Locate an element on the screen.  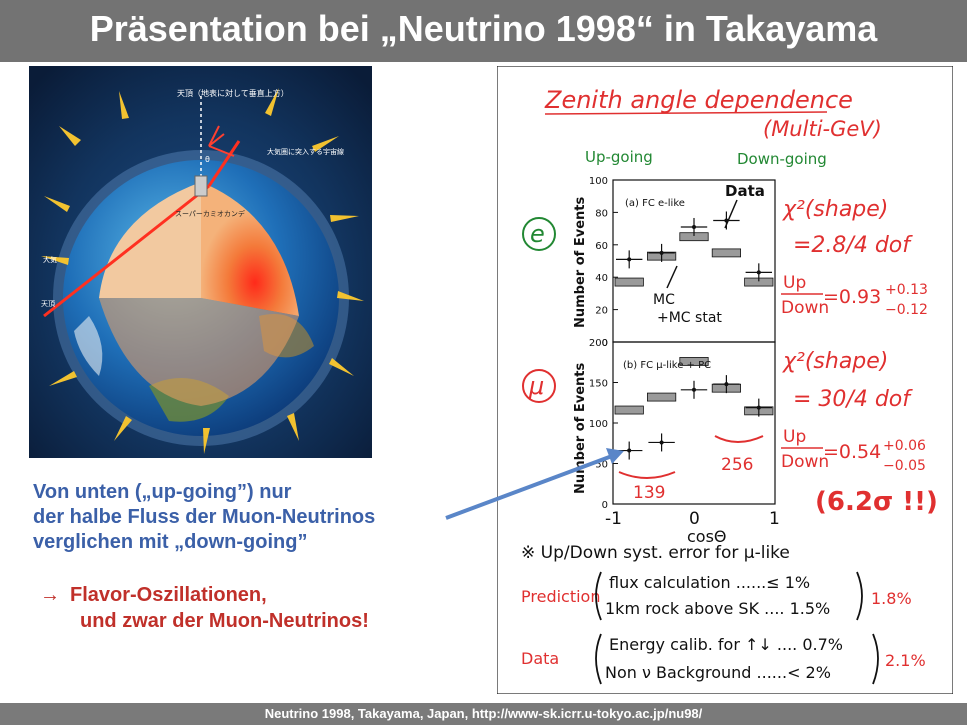
y-tick-label: 60 is located at coordinates (601, 246).